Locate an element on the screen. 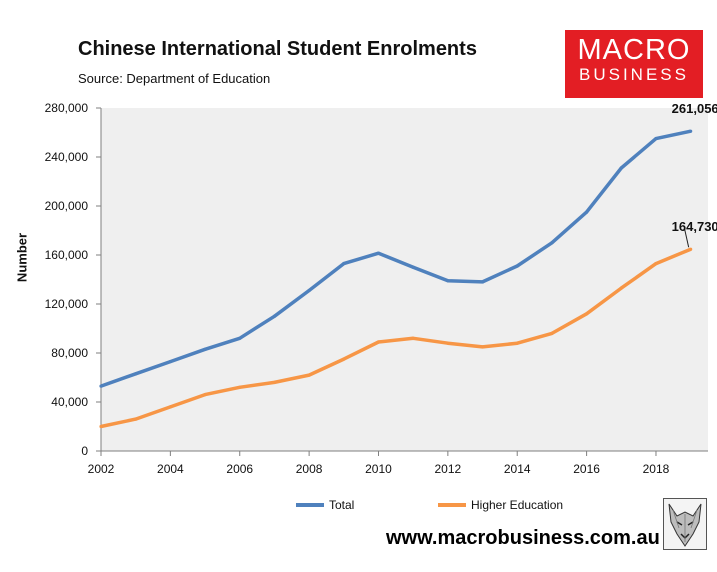 This screenshot has height=572, width=717. x-tick-label: 2008 is located at coordinates (309, 469).